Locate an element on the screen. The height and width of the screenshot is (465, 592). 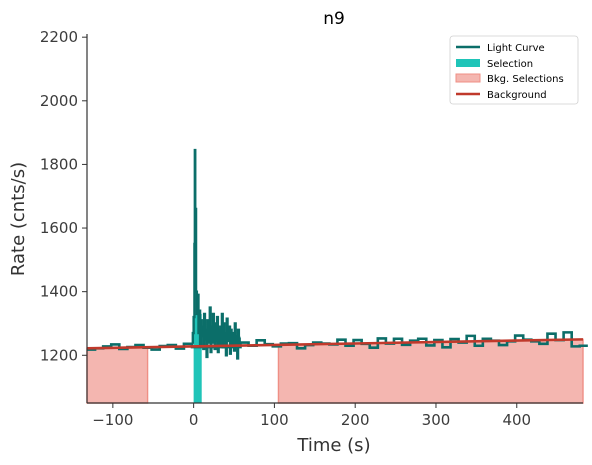
legend-selection-label: Selection is located at coordinates (510, 64).